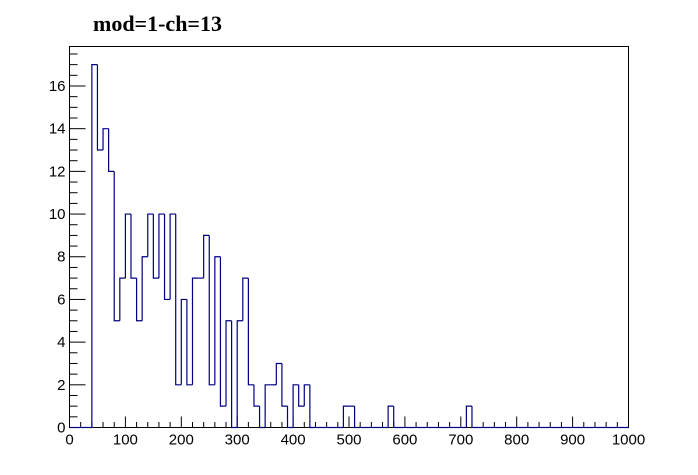 The image size is (698, 475). What do you see at coordinates (628, 440) in the screenshot?
I see `x-tick-label: 1000` at bounding box center [628, 440].